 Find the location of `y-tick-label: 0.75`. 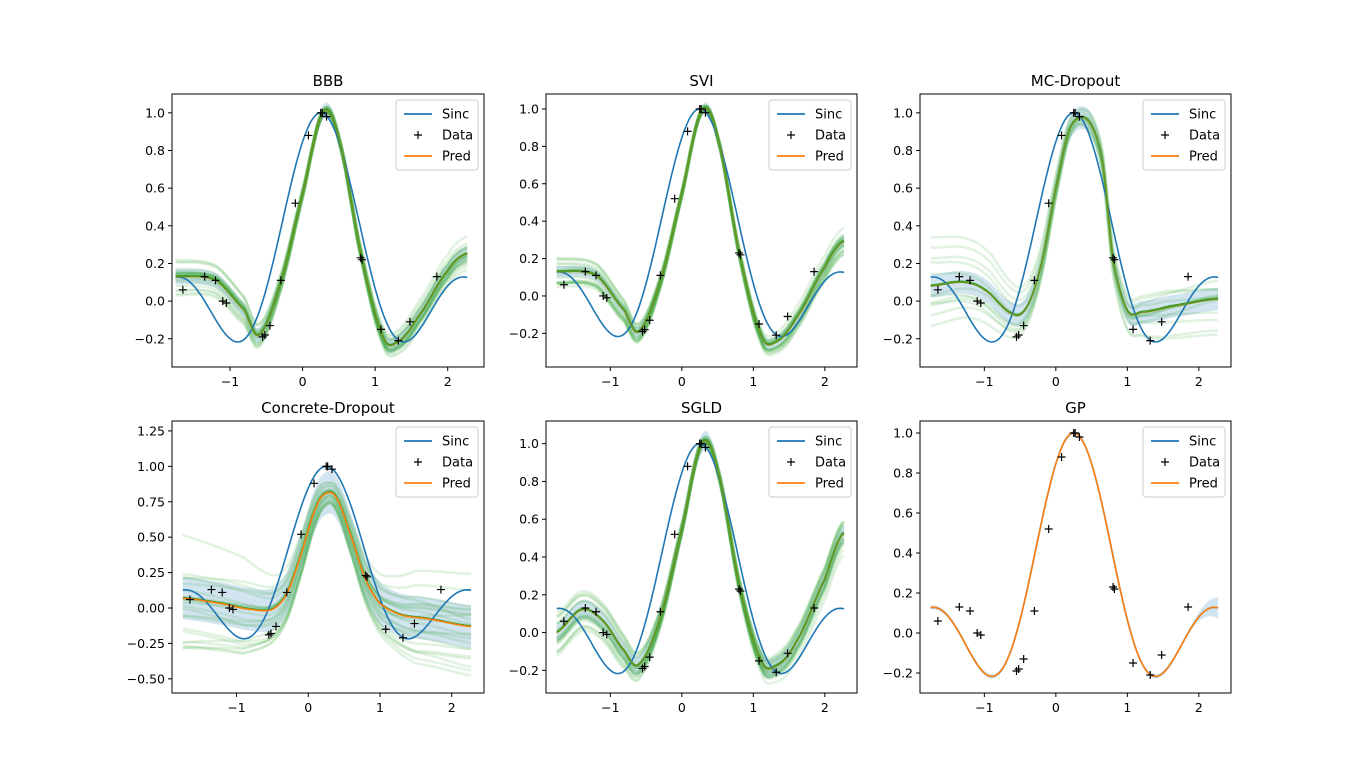

y-tick-label: 0.75 is located at coordinates (151, 501).